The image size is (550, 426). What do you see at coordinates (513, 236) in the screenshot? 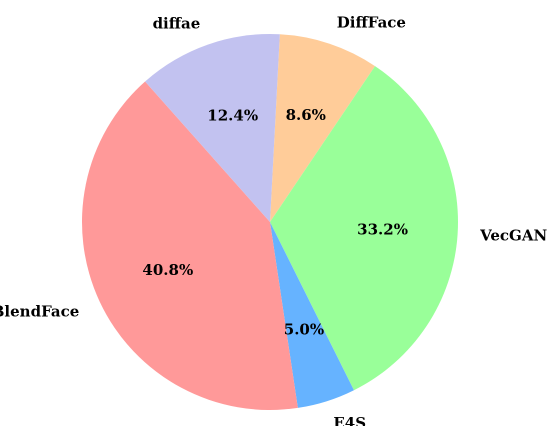
I see `pie-category-label-vecgan: VecGAN` at bounding box center [513, 236].